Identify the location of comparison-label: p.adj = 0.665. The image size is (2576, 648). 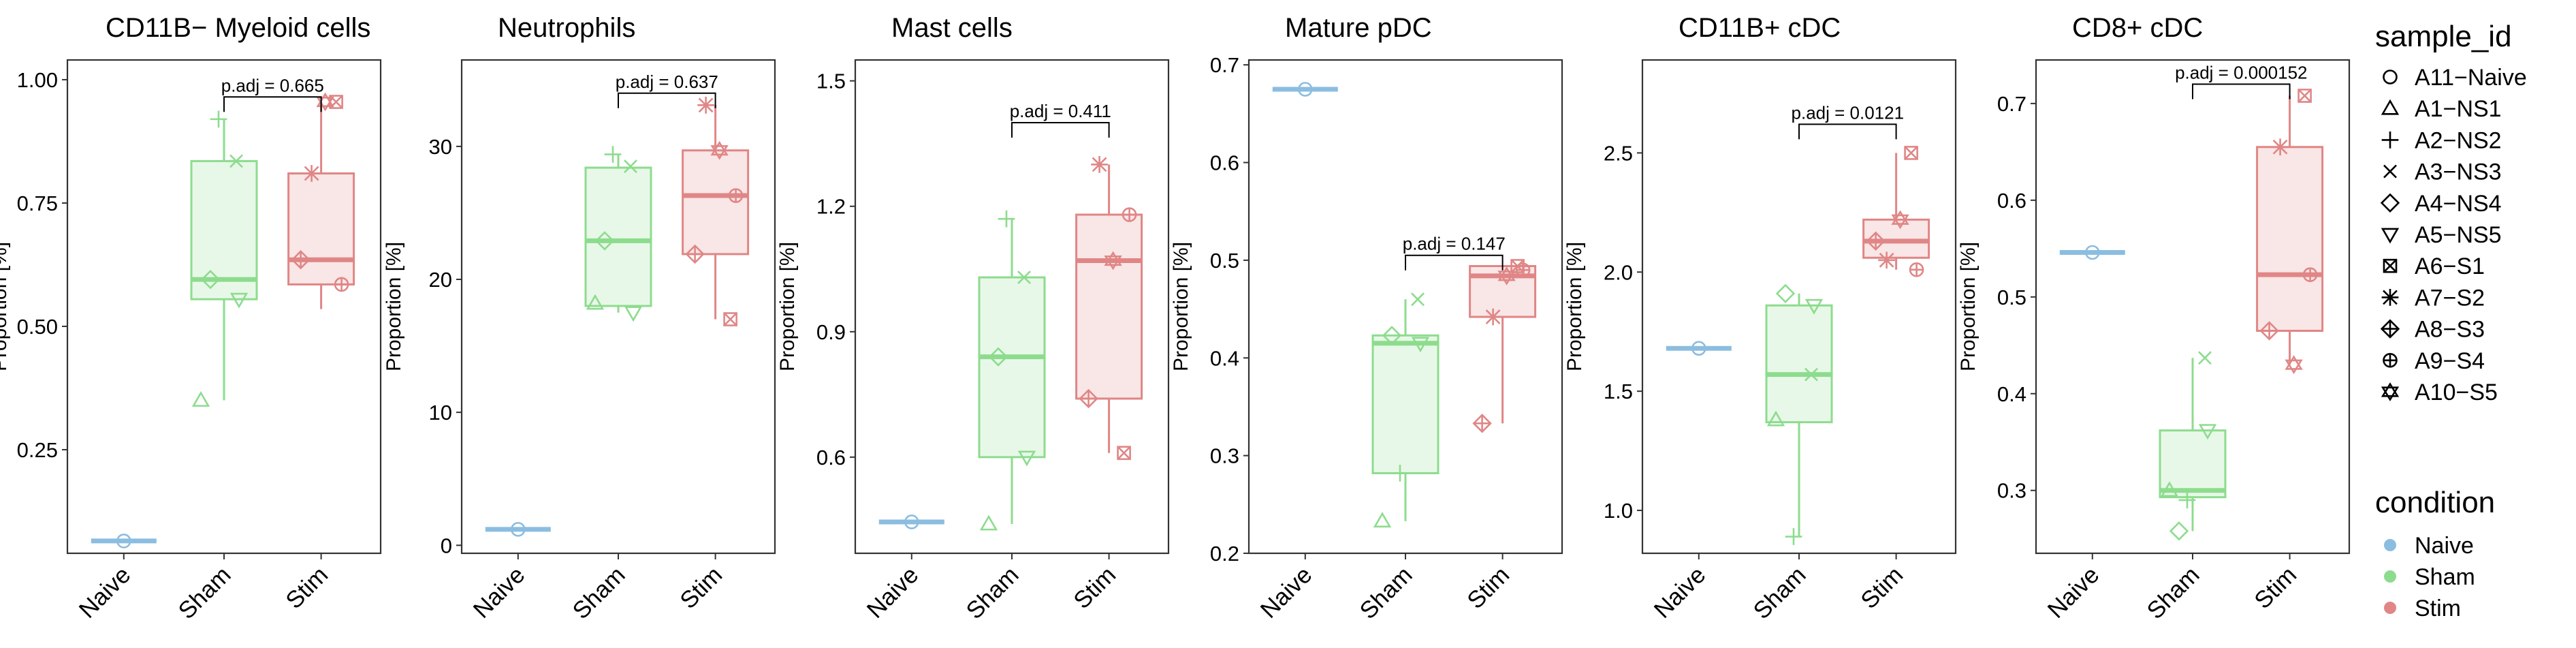
(272, 85).